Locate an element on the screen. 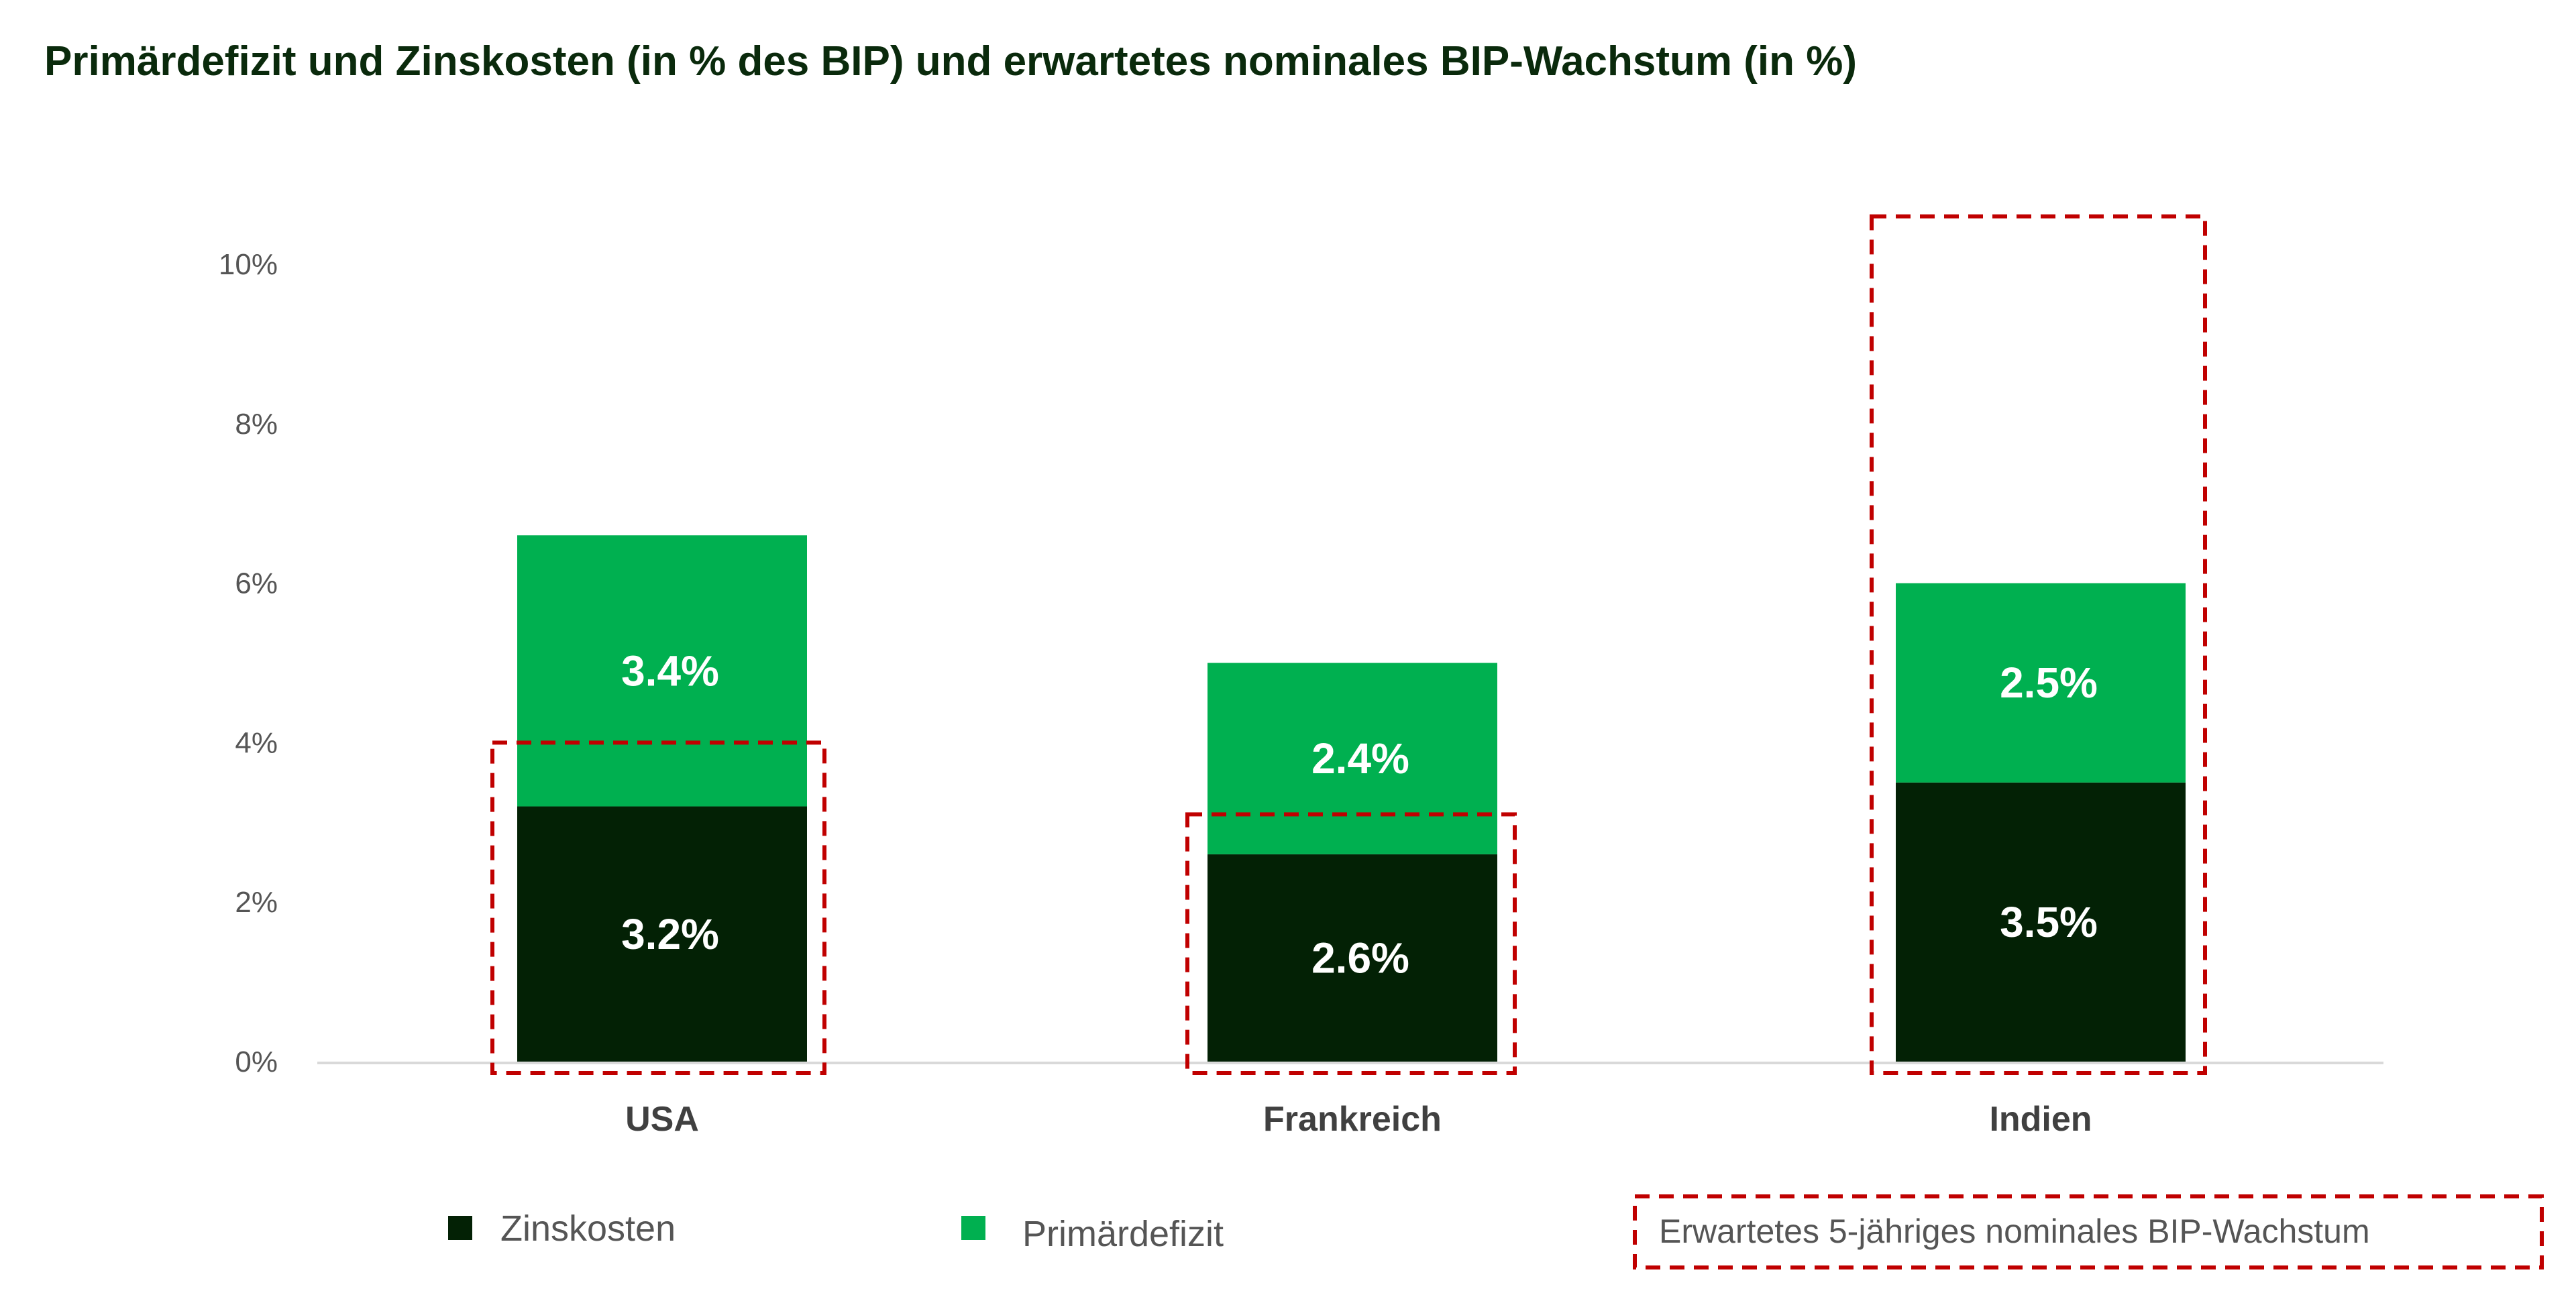  y-tick-label: 2% is located at coordinates (256, 903).